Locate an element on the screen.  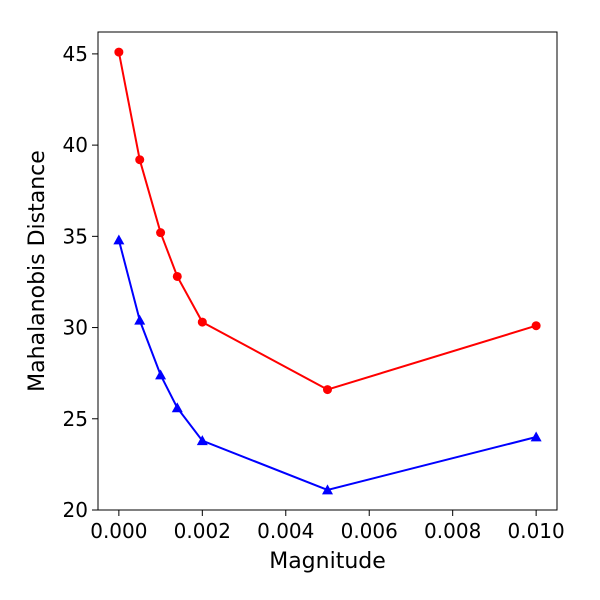
y-axis: 20 25 30 35 40 45 is located at coordinates (80, 282).